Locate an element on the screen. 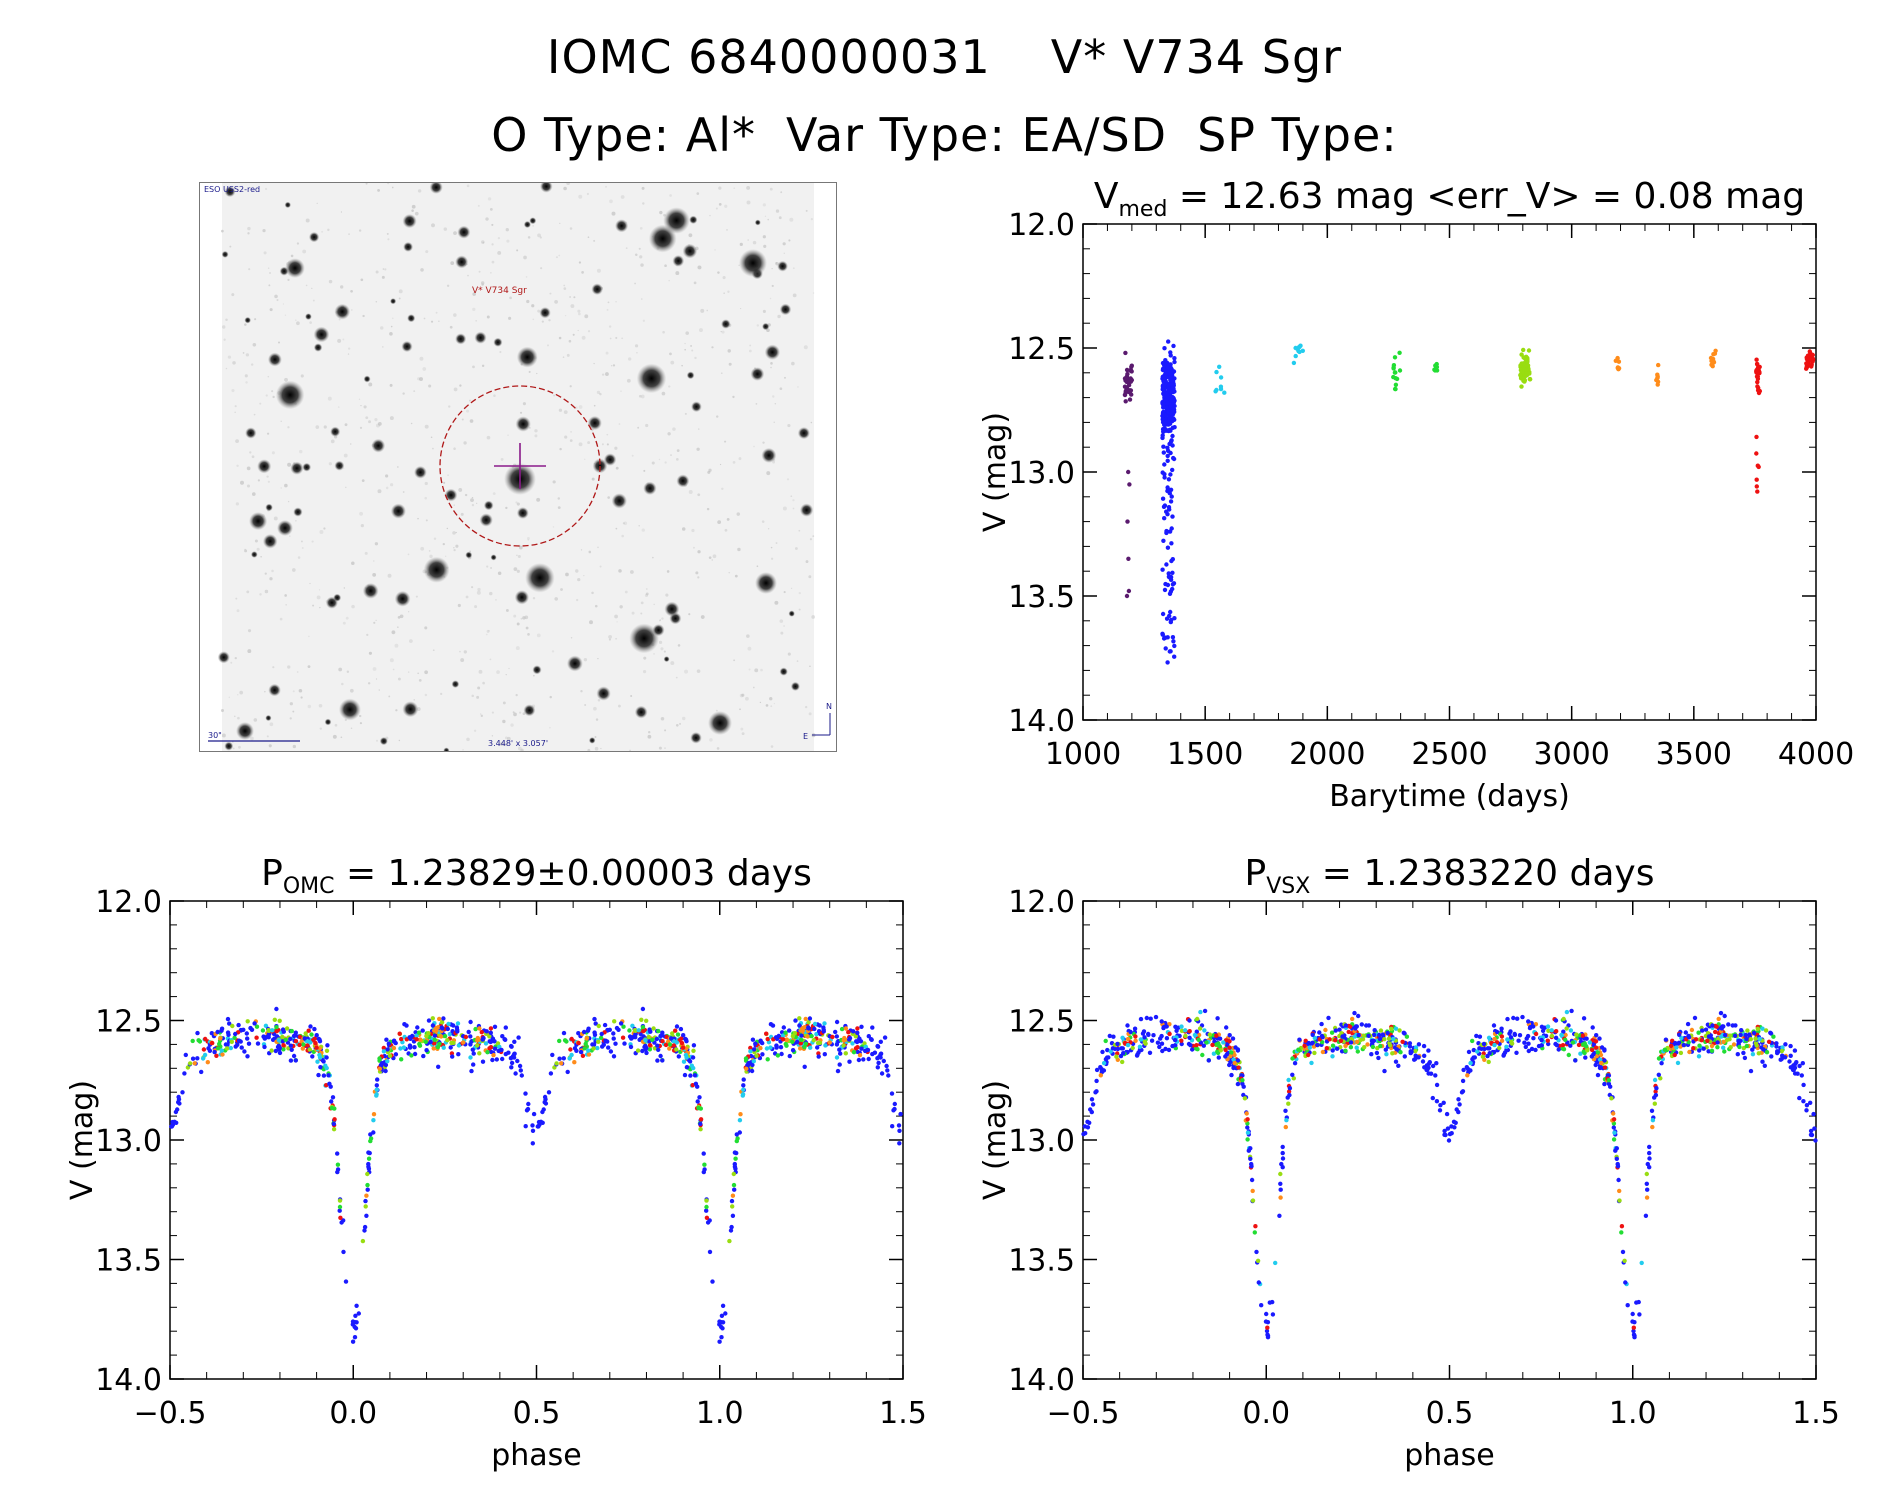 Image resolution: width=1889 pixels, height=1494 pixels. phase-vsx-title: PVSX = 1.2383220 days is located at coordinates (1450, 876).